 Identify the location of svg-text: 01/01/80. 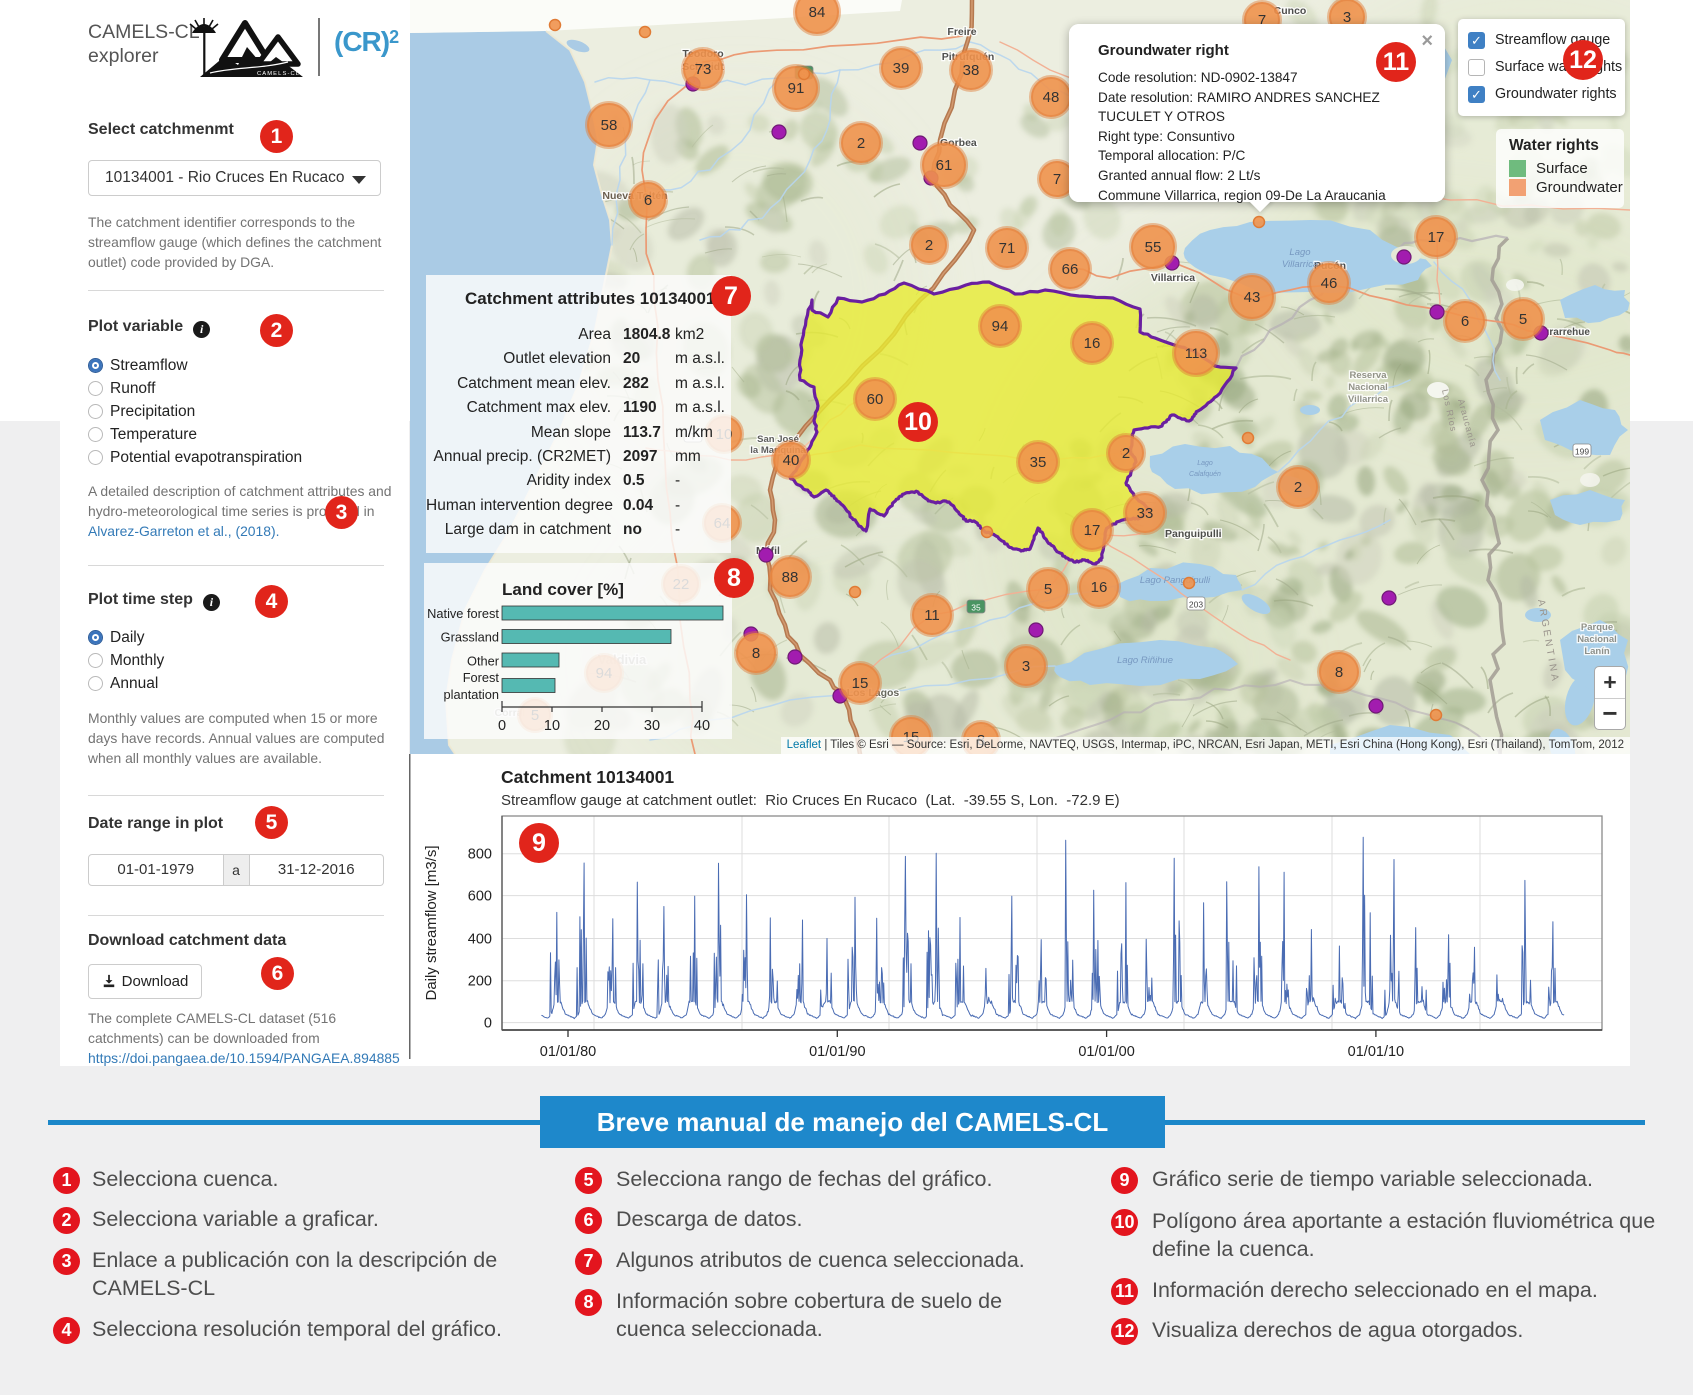
(568, 1052).